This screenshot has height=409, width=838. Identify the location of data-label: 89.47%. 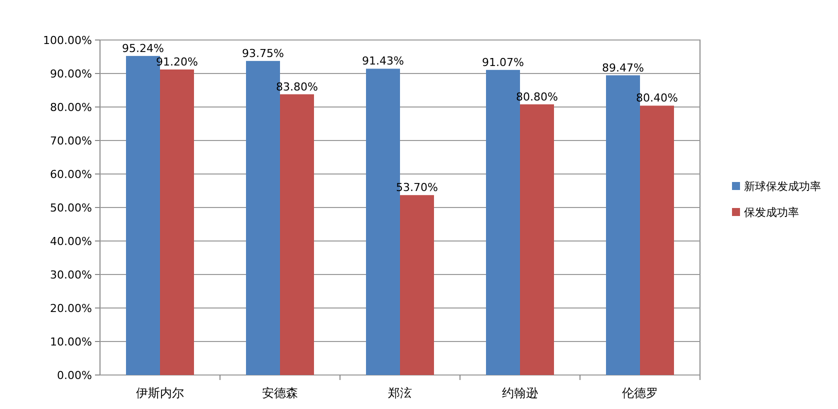
(623, 67).